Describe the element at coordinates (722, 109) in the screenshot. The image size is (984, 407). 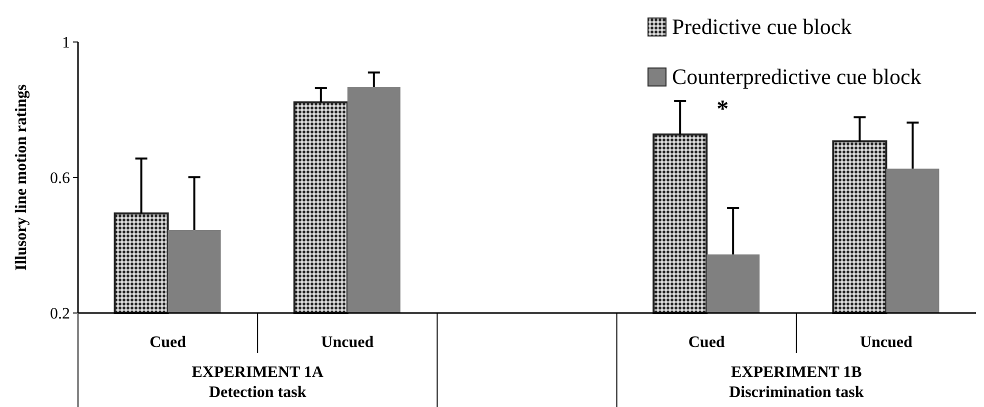
I see `annotation: *` at that location.